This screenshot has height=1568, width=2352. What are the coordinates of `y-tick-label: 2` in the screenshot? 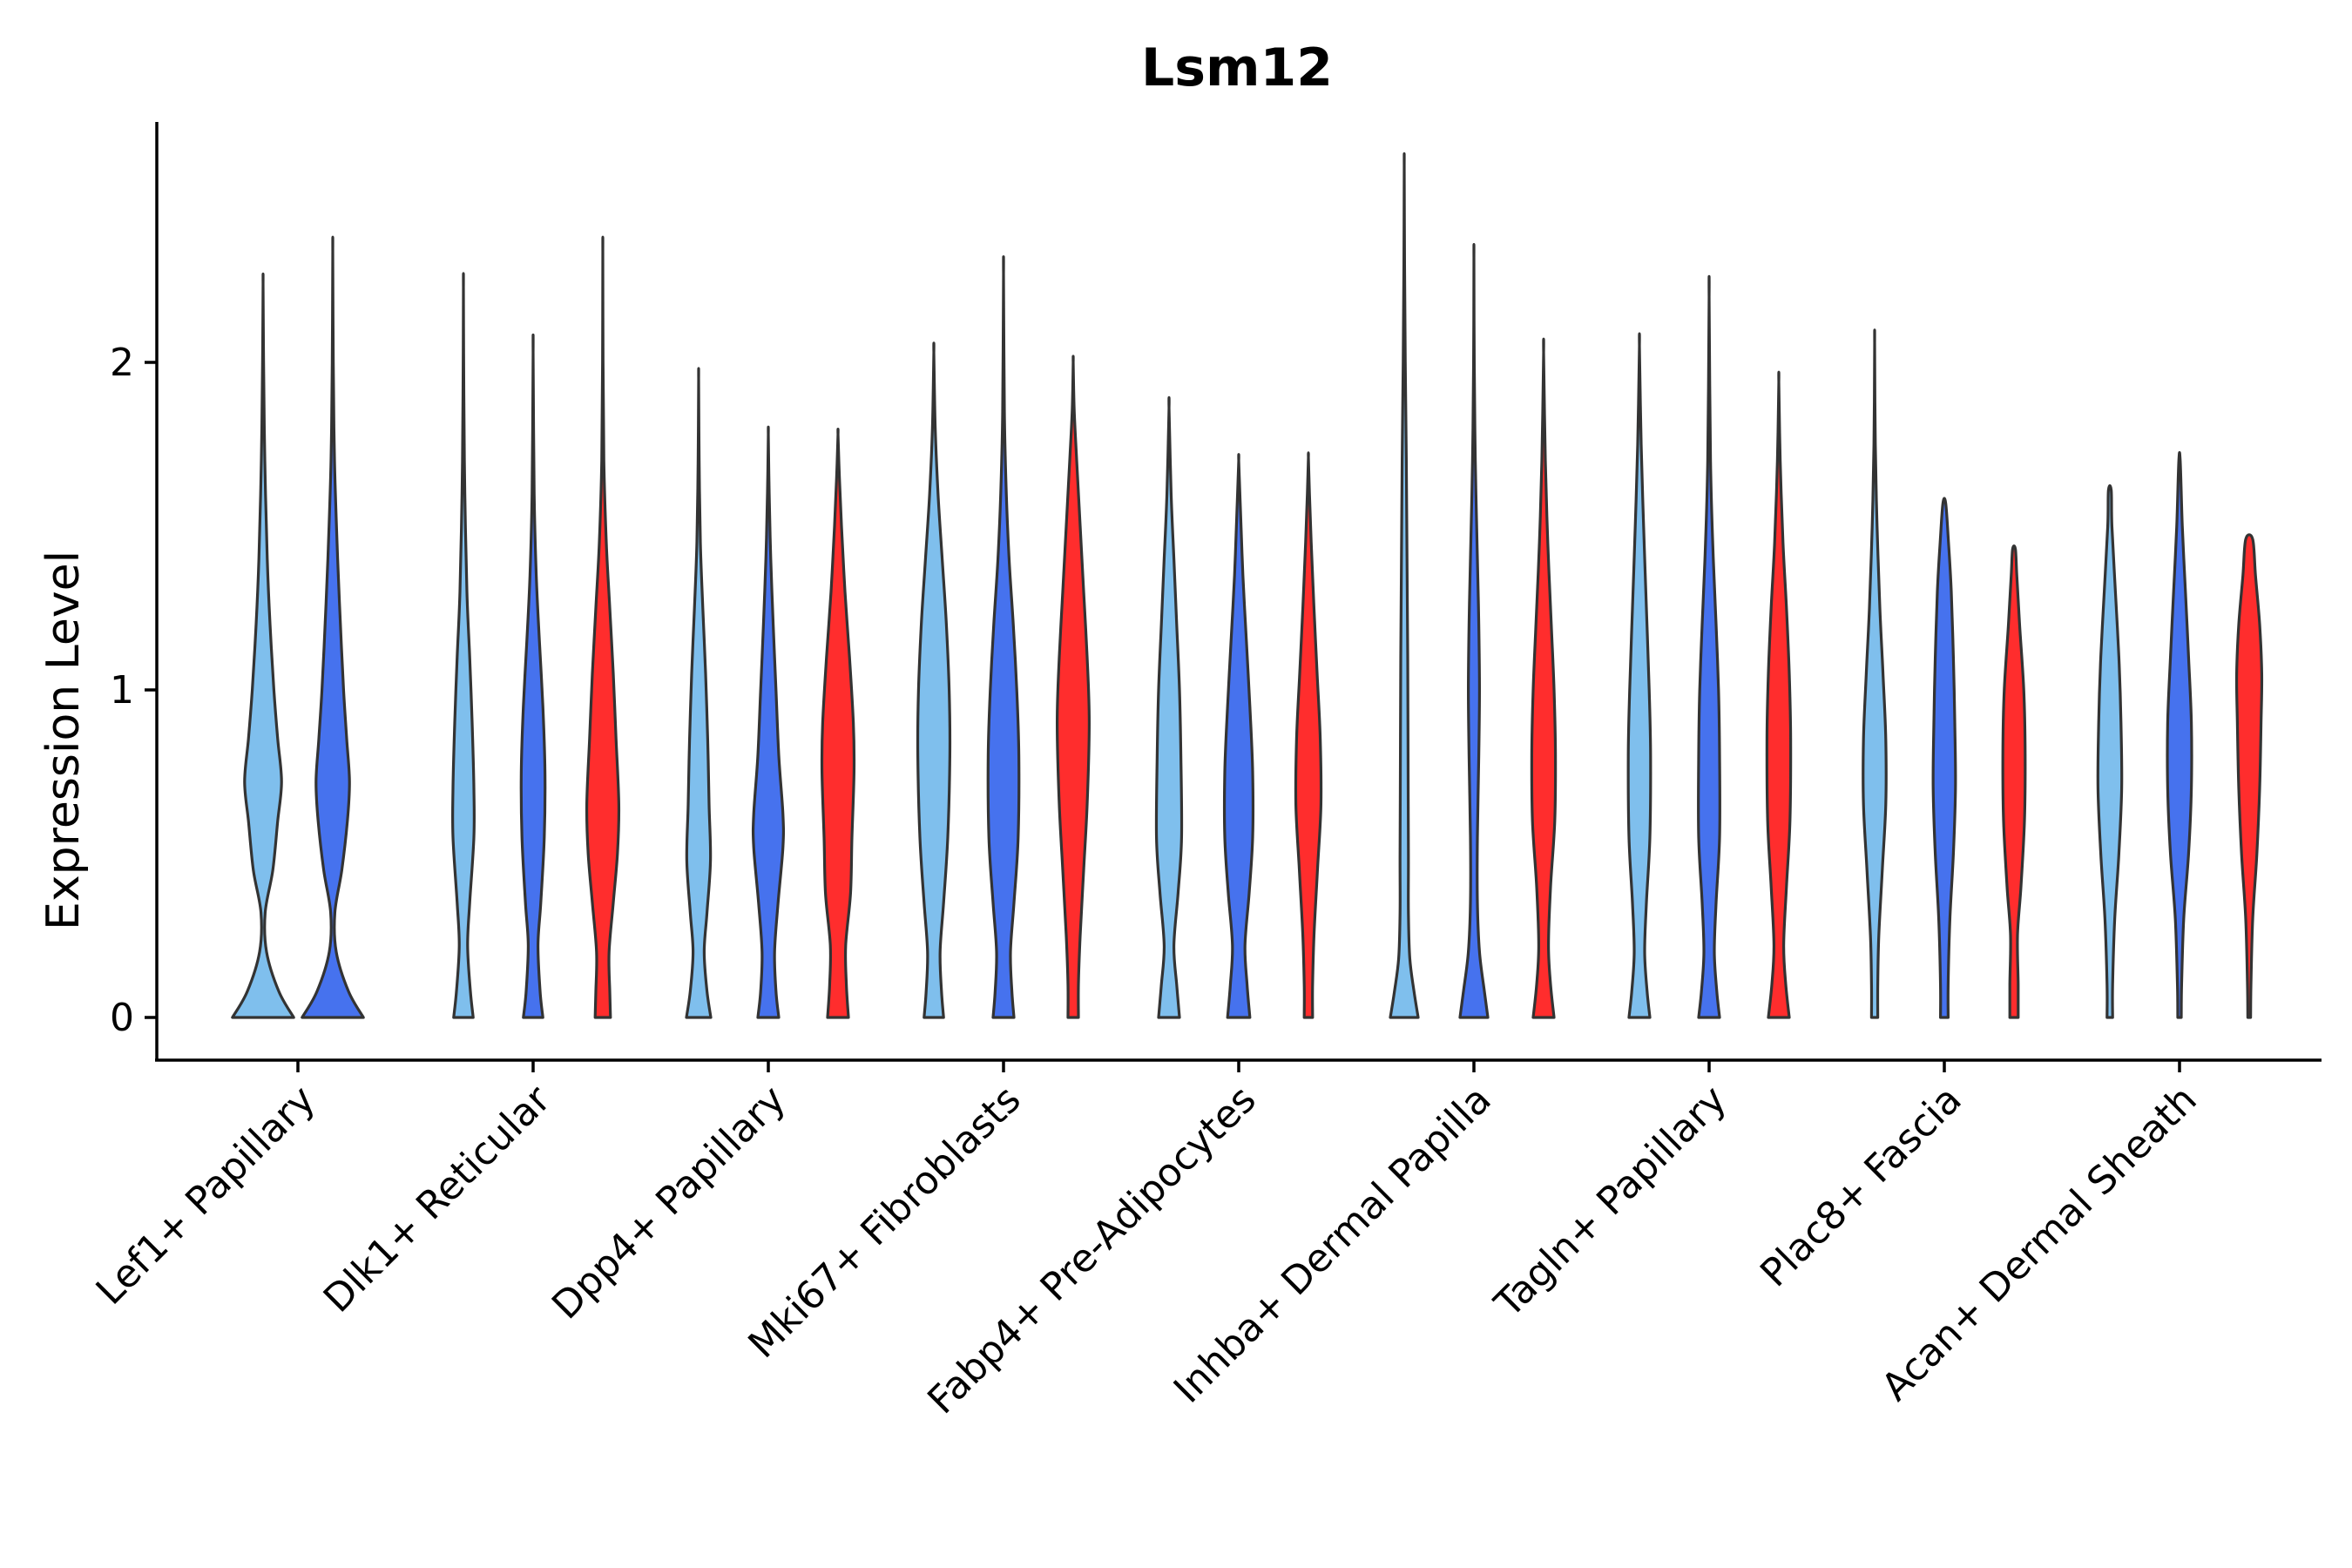 It's located at (122, 363).